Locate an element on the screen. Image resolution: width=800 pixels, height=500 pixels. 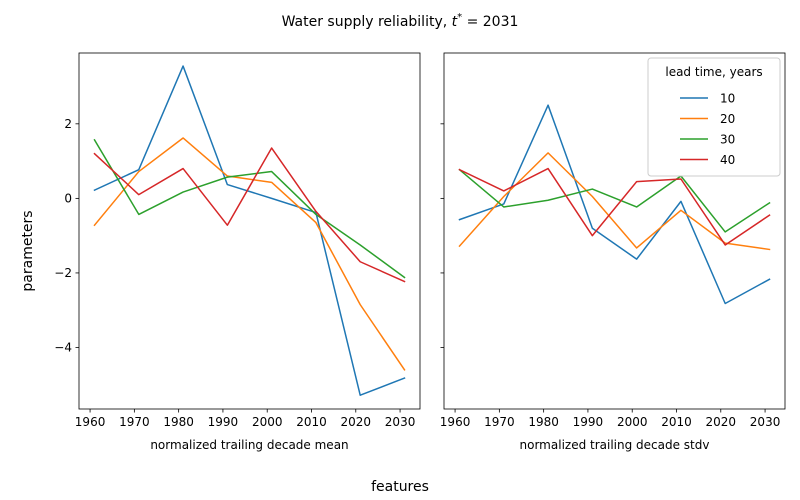
legend: lead time, years 10 20 30 40 is located at coordinates (714, 117).